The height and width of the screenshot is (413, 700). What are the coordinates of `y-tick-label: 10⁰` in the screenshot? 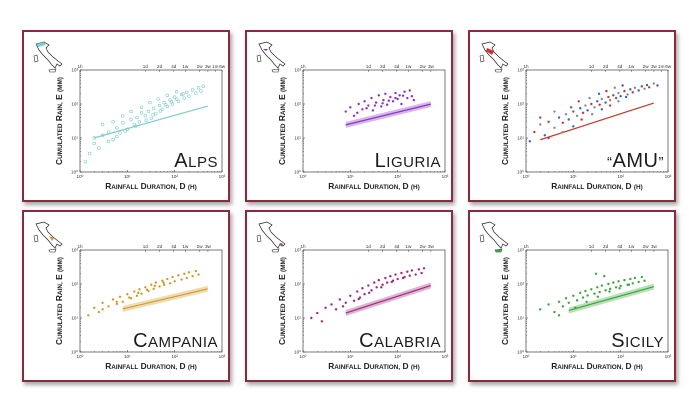 It's located at (74, 352).